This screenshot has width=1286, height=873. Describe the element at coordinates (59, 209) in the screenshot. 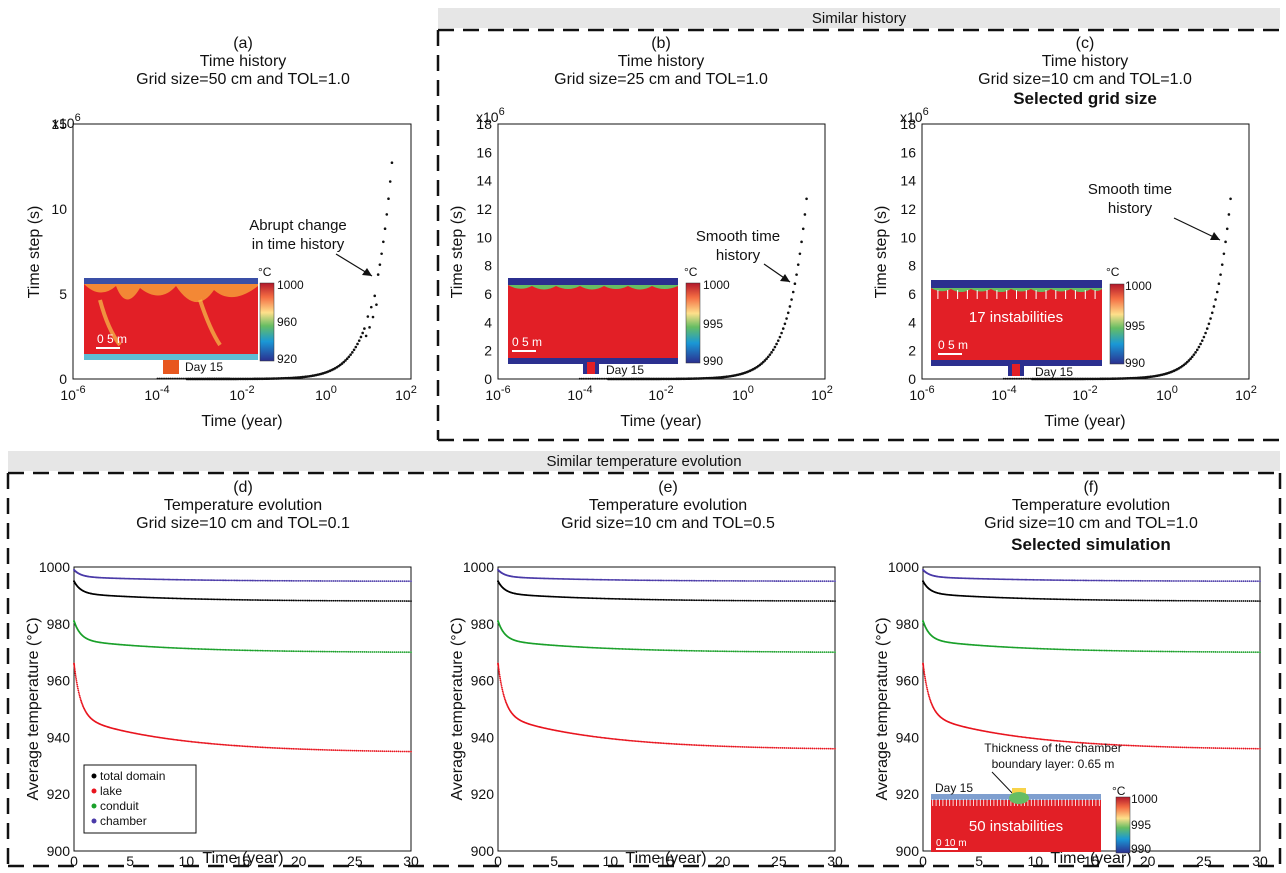

I see `panel-a-ytick: 10` at that location.